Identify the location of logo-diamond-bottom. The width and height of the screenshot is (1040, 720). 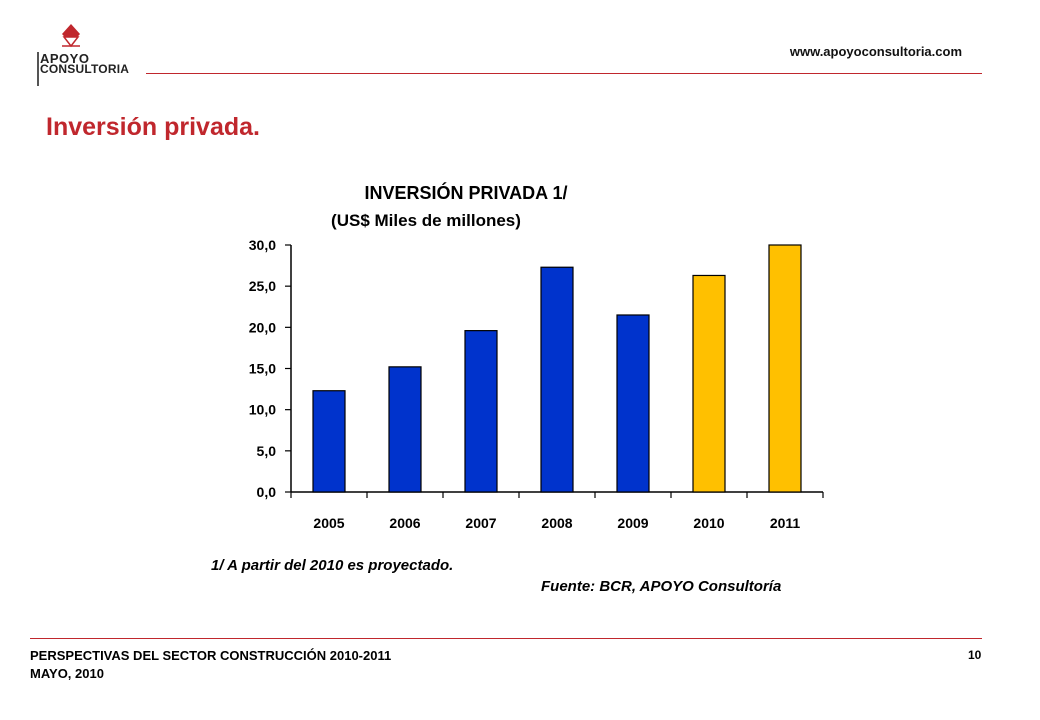
(71, 42).